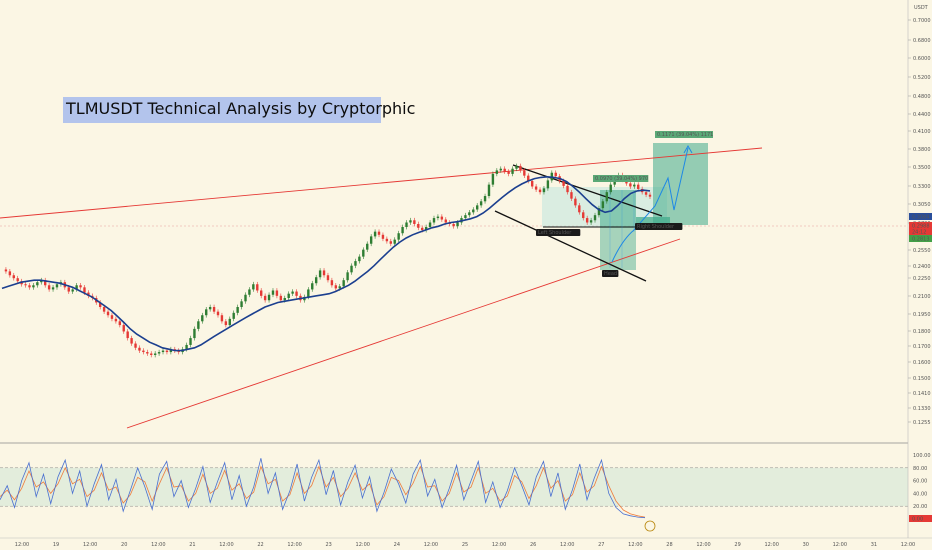 This screenshot has height=550, width=932. What do you see at coordinates (381, 183) in the screenshot?
I see `upper-trendline` at bounding box center [381, 183].